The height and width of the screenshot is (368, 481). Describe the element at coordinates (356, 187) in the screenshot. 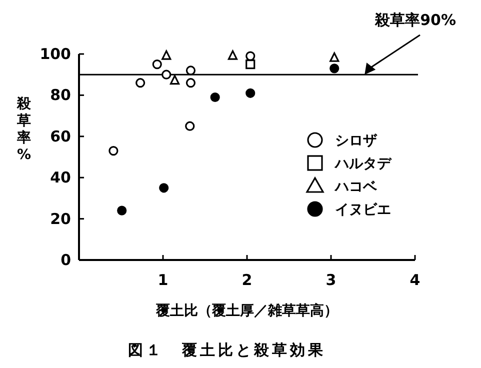

I see `legend-label: ハコベ` at that location.